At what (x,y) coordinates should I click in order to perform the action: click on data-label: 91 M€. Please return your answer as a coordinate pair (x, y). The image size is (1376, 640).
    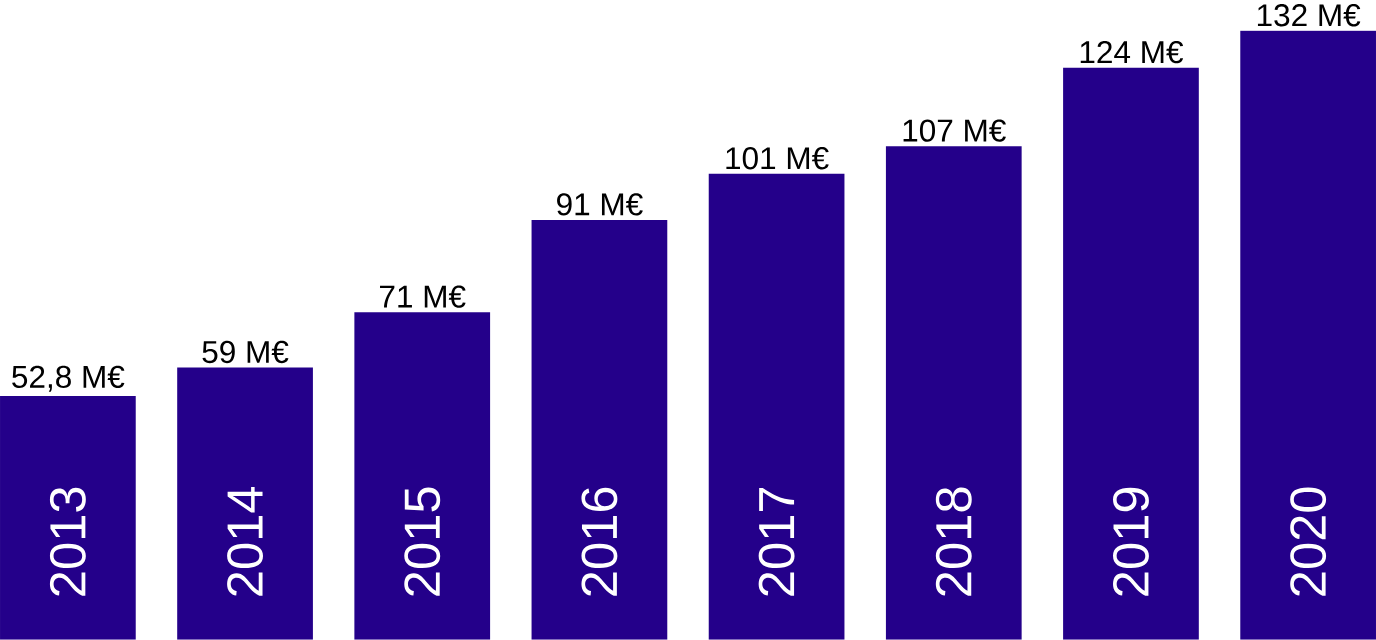
    Looking at the image, I should click on (600, 204).